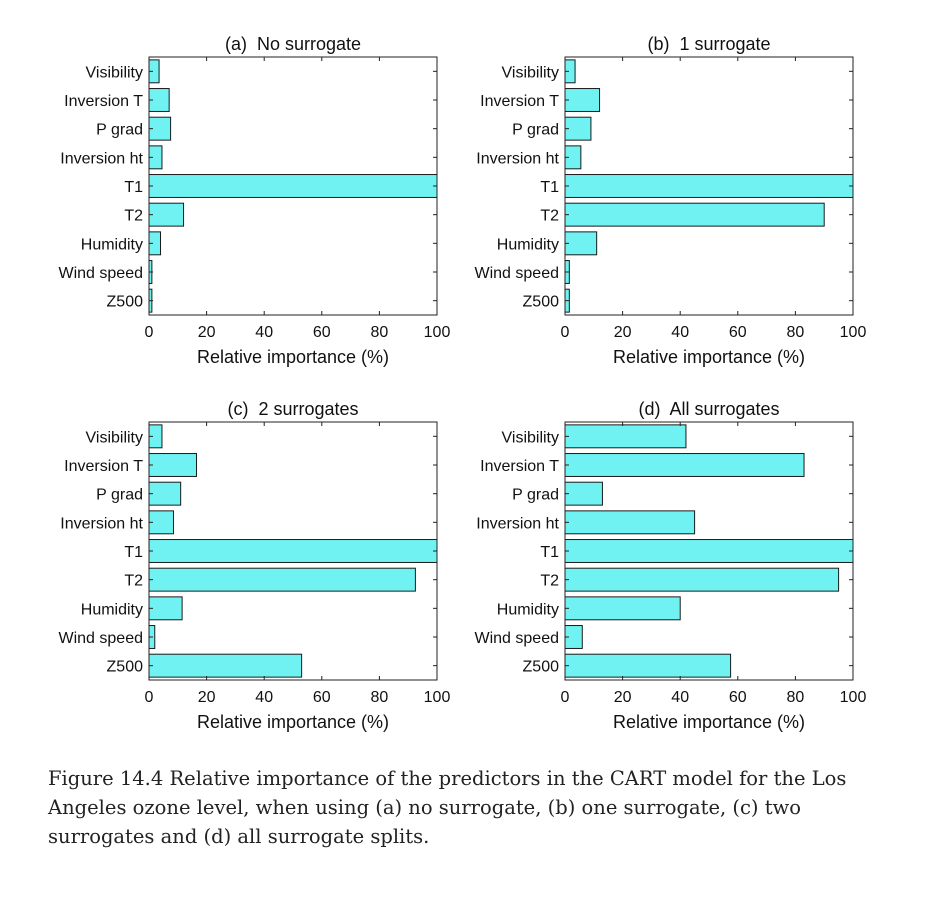 This screenshot has height=906, width=934. What do you see at coordinates (293, 44) in the screenshot?
I see `chart-title: (a) No surrogate` at bounding box center [293, 44].